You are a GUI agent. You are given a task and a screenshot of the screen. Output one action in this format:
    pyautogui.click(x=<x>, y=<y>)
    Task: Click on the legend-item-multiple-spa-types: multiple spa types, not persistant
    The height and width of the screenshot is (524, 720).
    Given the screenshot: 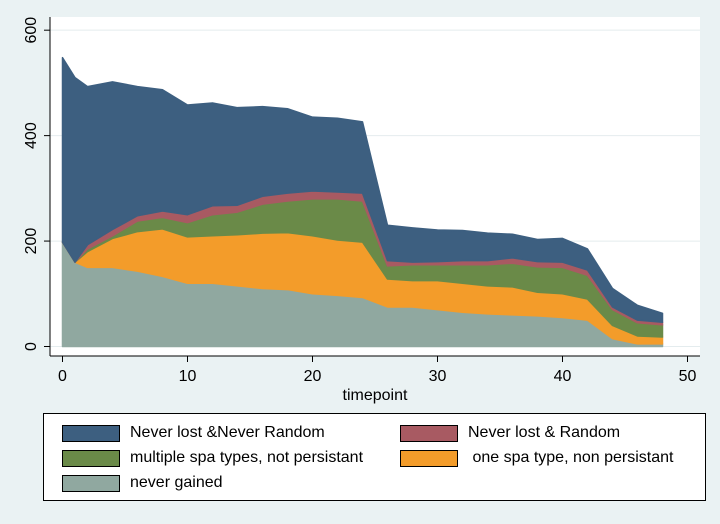 What is the action you would take?
    pyautogui.click(x=212, y=458)
    